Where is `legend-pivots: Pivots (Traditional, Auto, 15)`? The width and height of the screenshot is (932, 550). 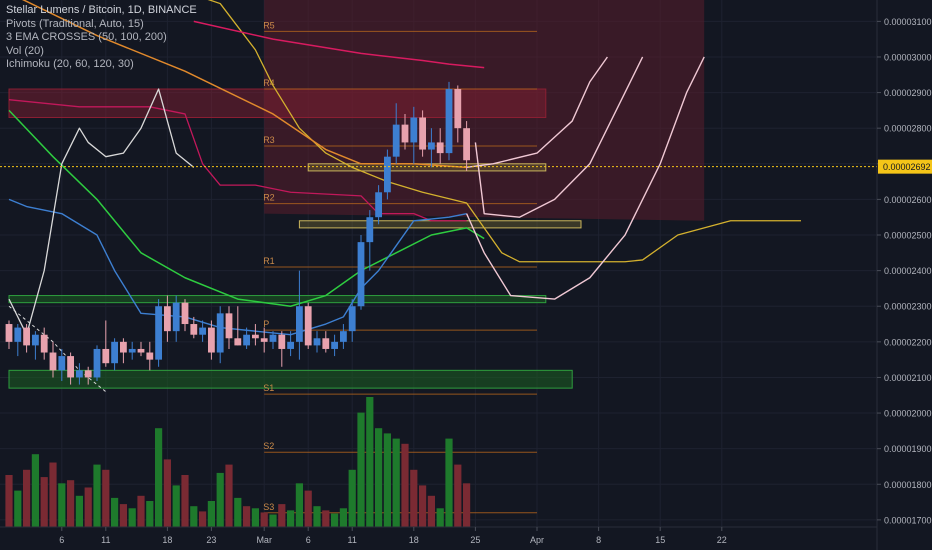 legend-pivots: Pivots (Traditional, Auto, 15) is located at coordinates (75, 23).